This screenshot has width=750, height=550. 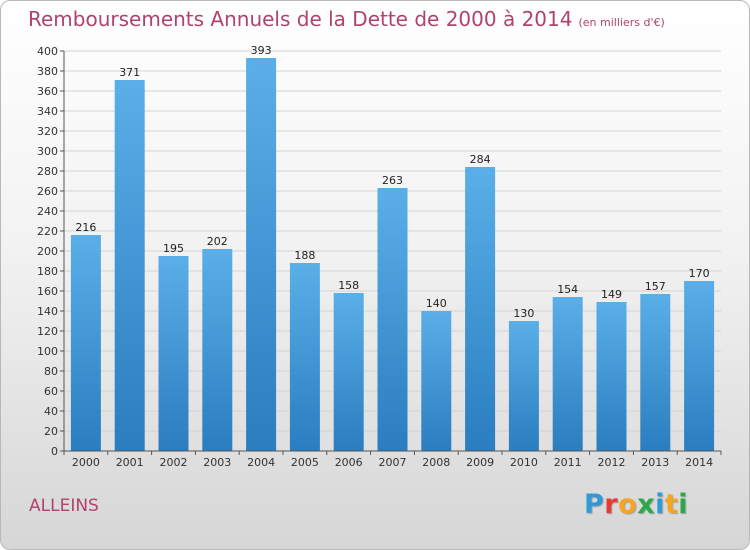 What do you see at coordinates (305, 462) in the screenshot?
I see `x-tick-label: 2005` at bounding box center [305, 462].